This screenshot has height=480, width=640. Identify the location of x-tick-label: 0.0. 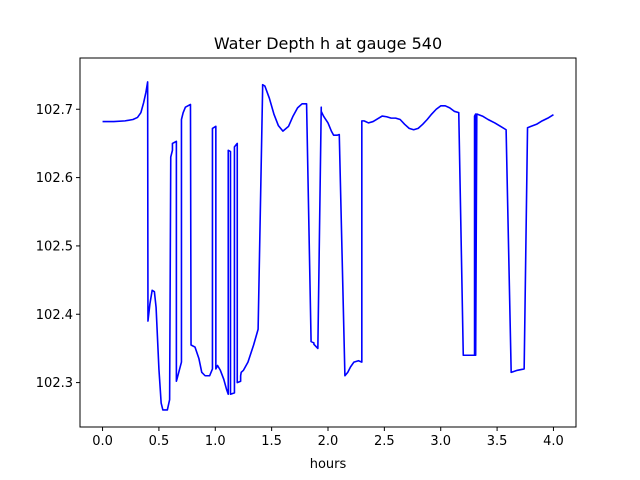
(102, 441).